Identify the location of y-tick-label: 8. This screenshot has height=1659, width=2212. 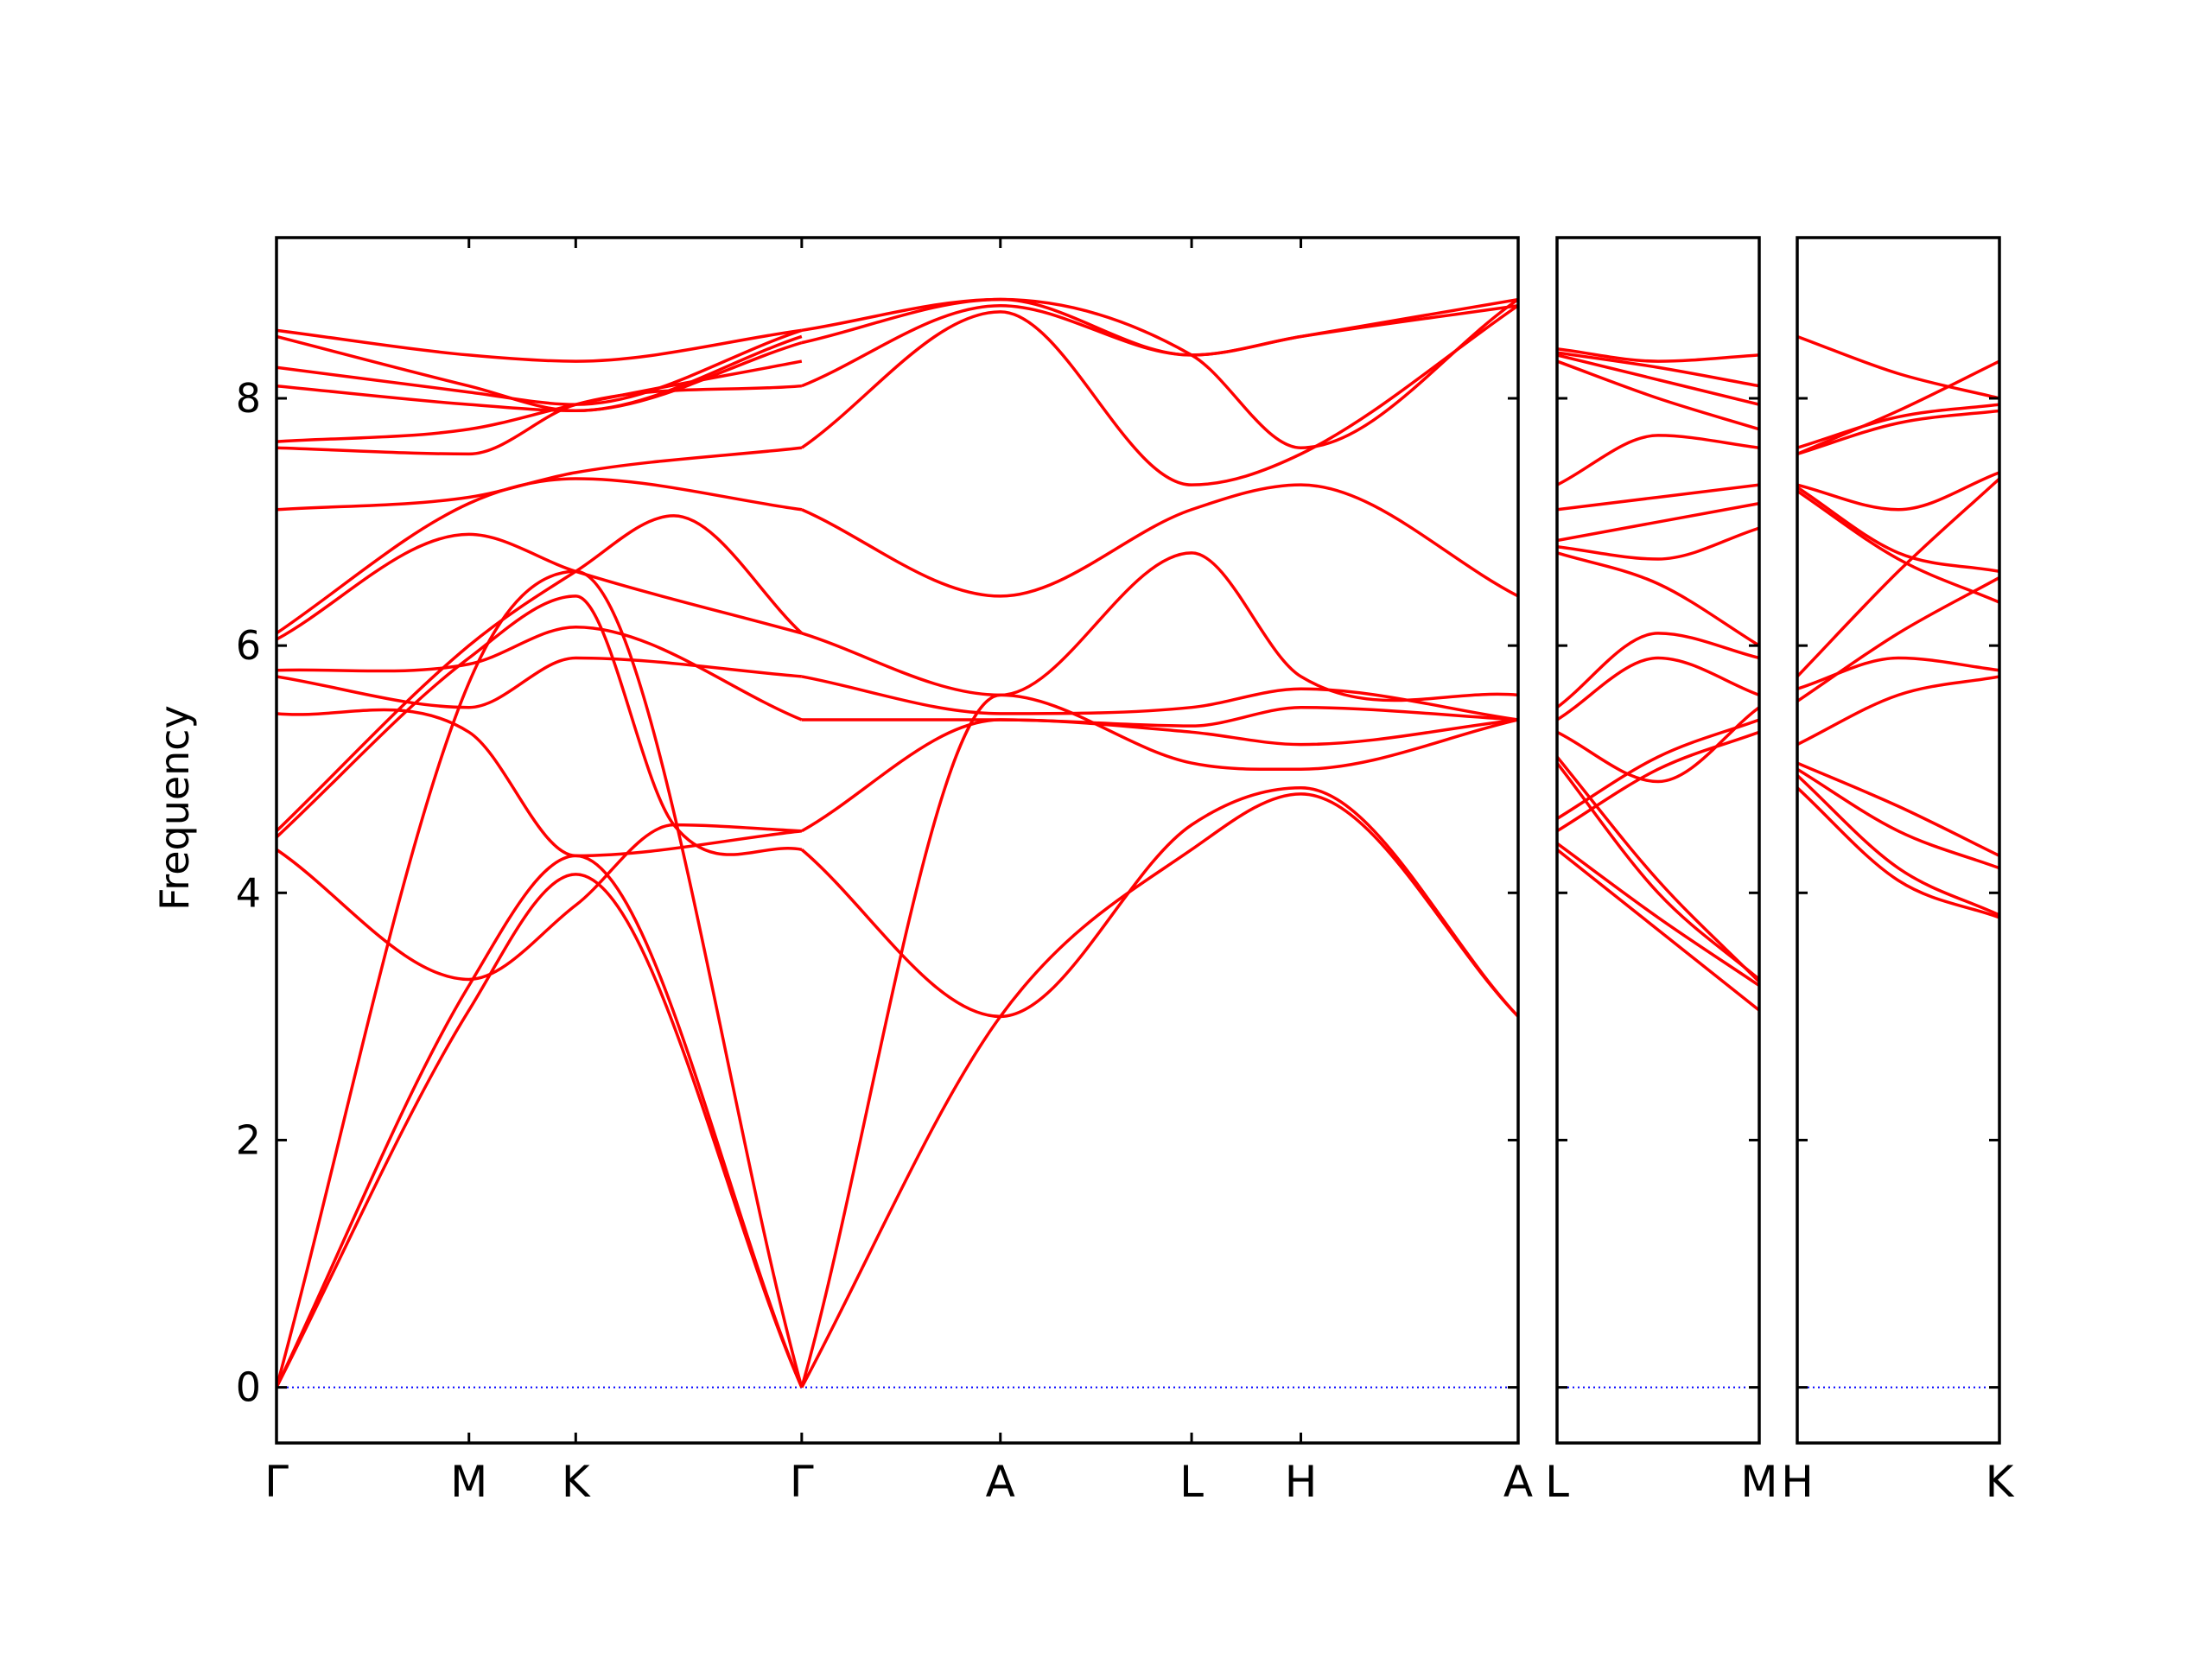
(248, 398).